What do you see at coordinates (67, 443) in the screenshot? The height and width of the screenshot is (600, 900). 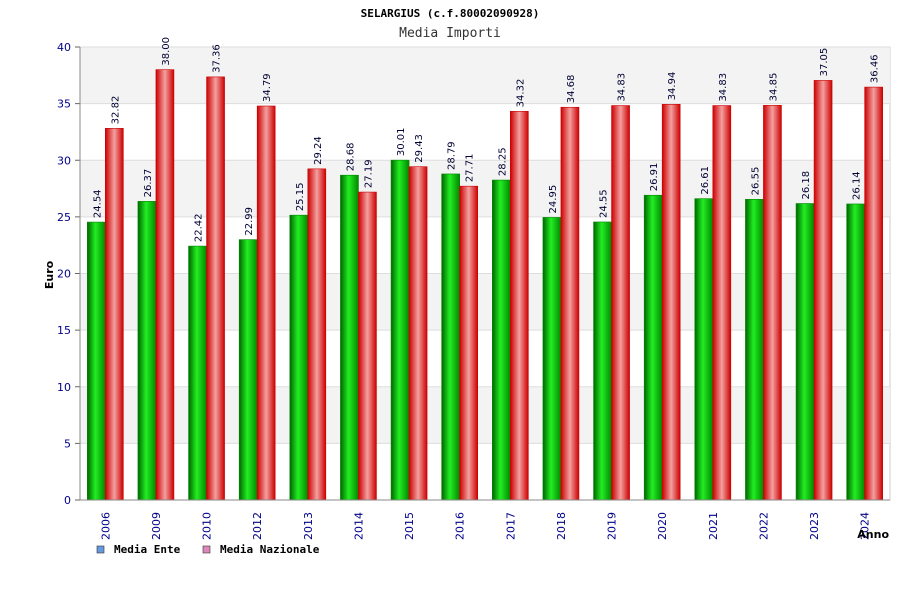 I see `y-tick-label: 5` at bounding box center [67, 443].